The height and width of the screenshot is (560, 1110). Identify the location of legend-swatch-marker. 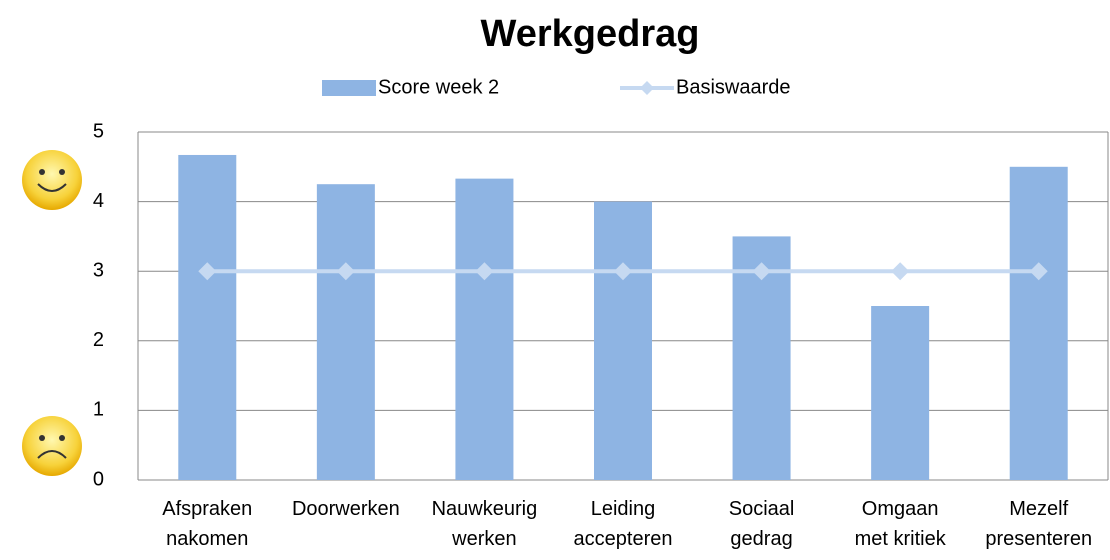
(647, 88).